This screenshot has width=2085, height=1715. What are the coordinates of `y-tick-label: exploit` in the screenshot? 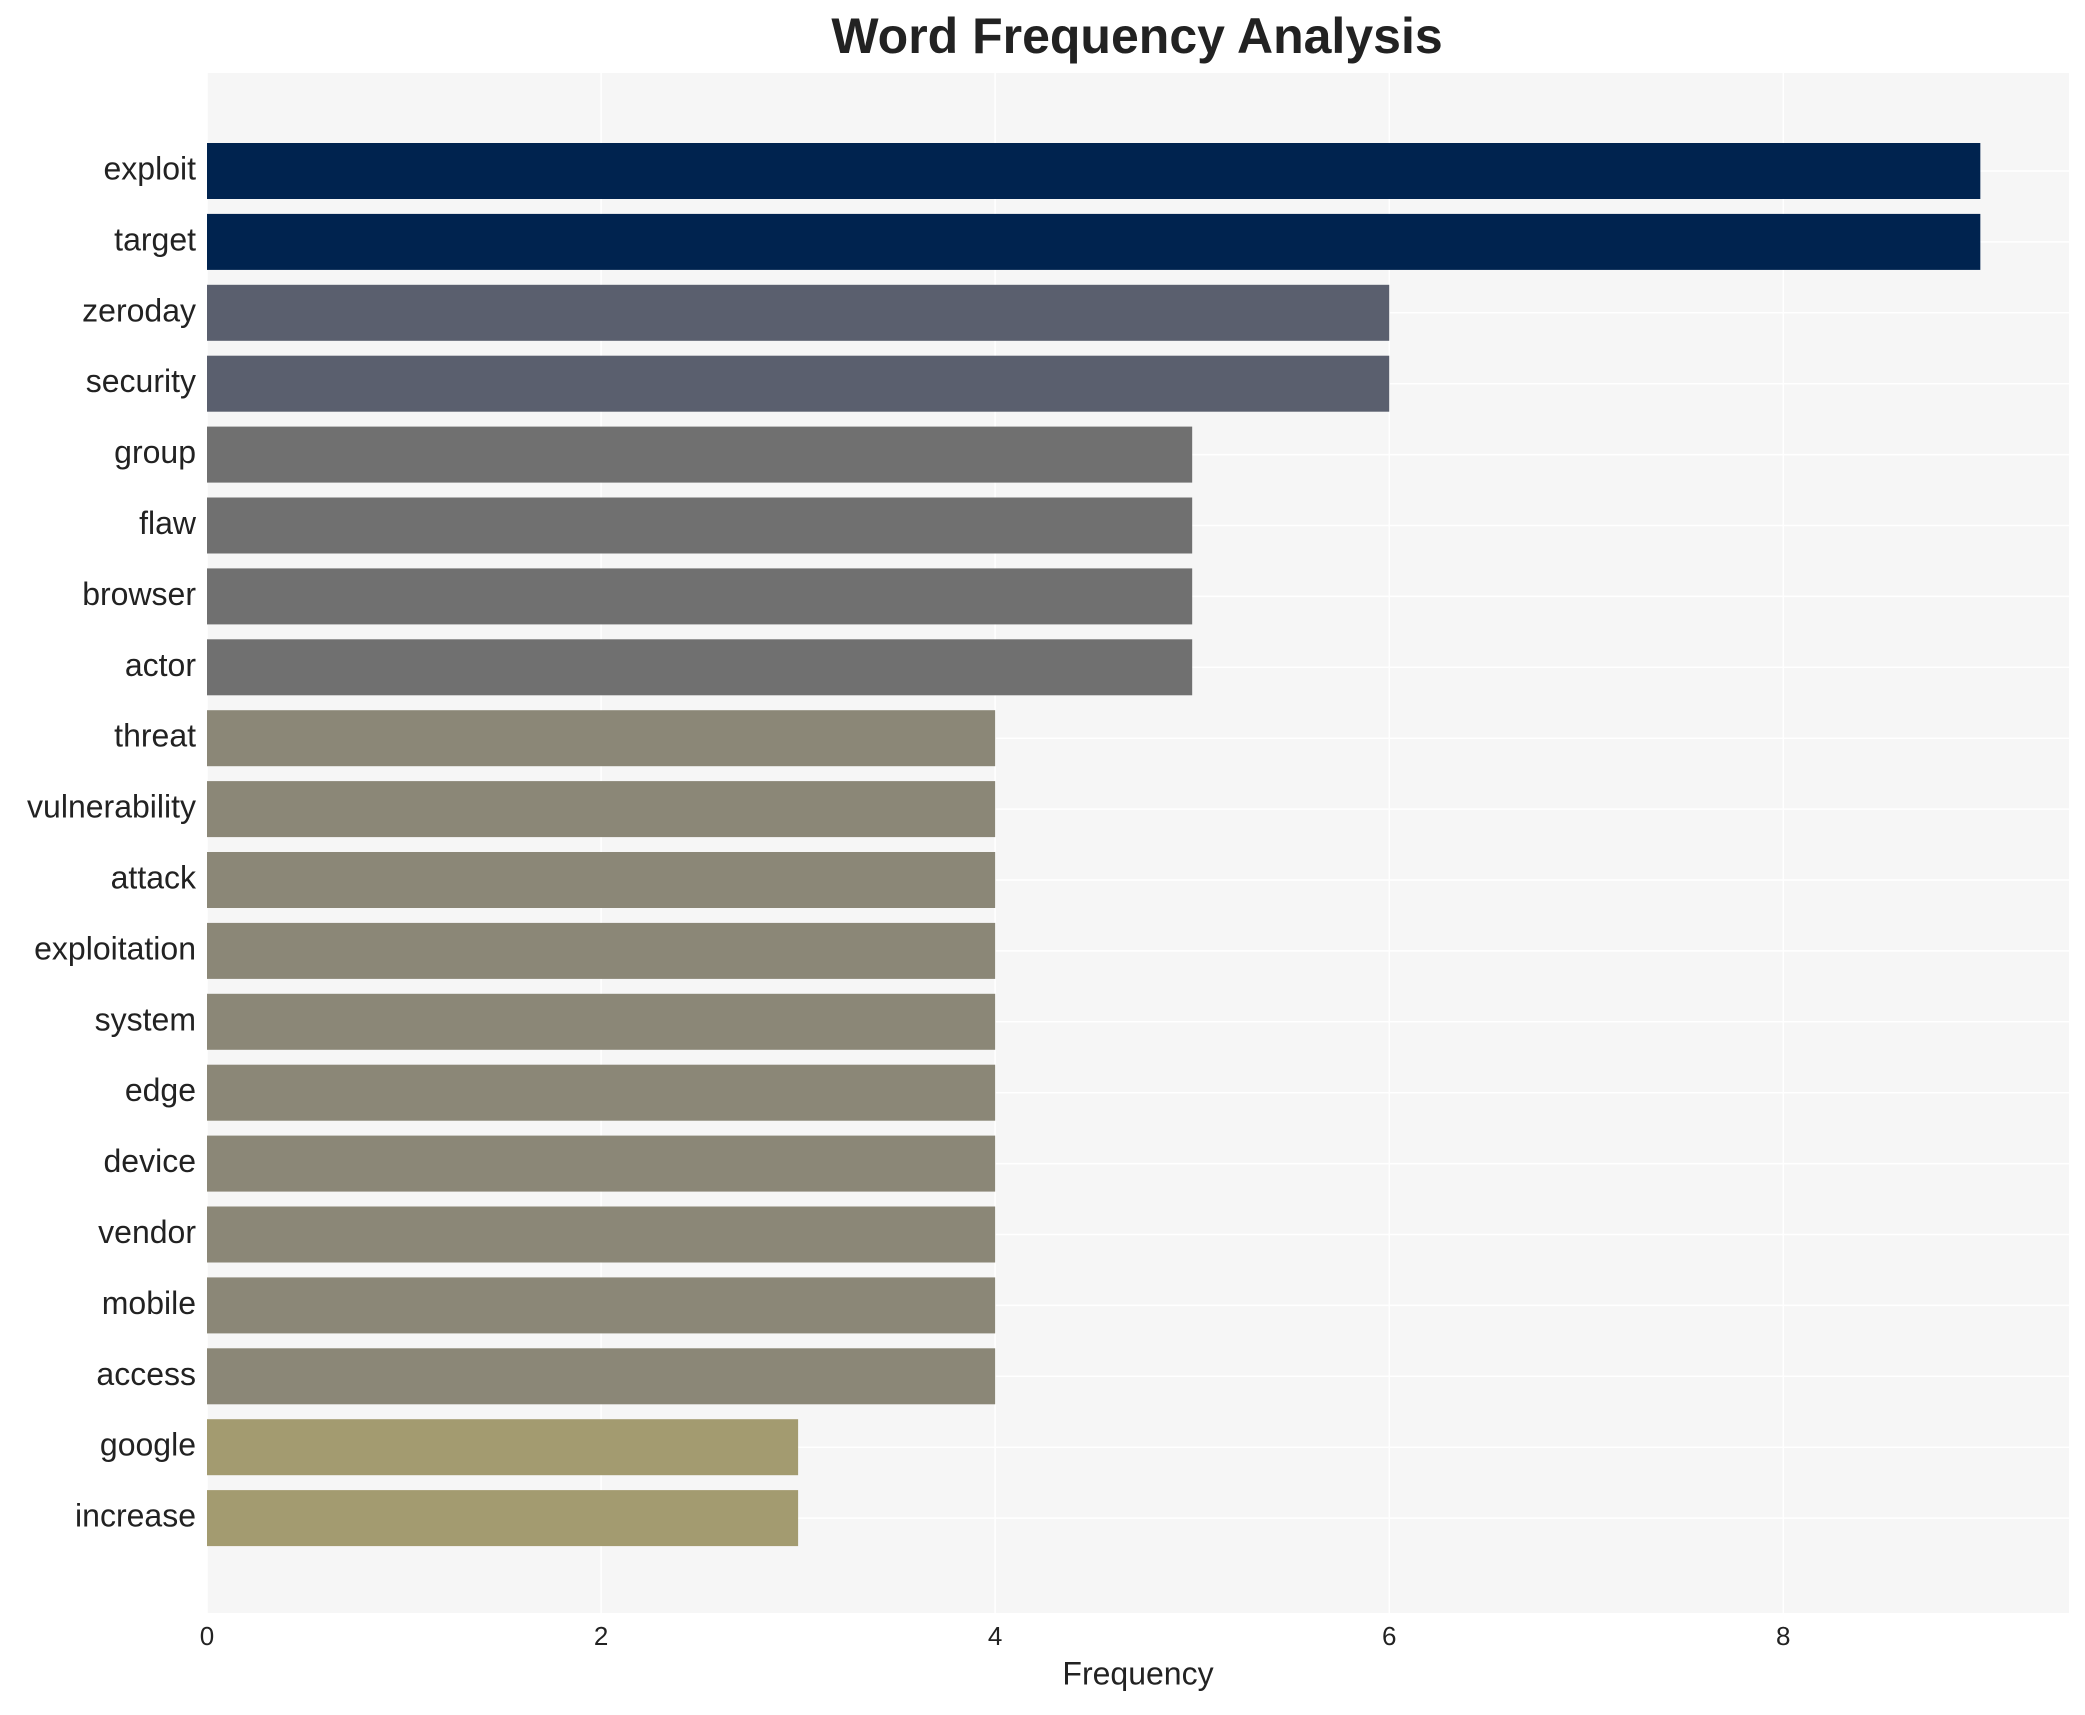 It's located at (150, 168).